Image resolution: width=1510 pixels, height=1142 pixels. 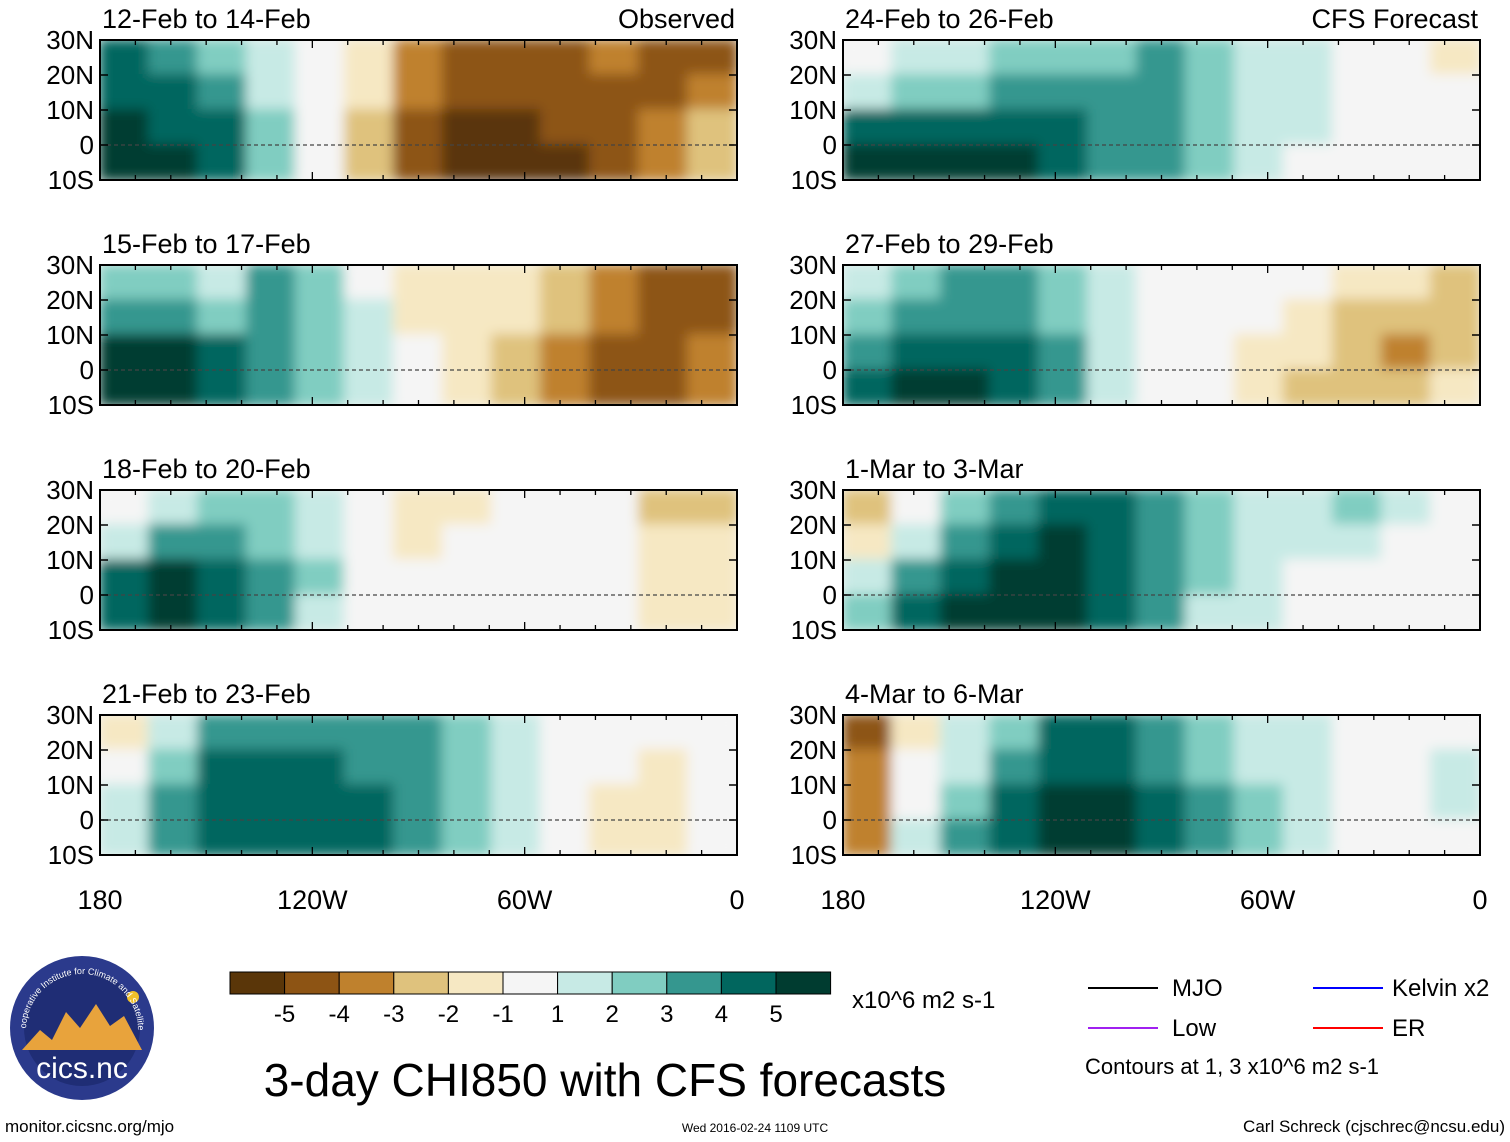 I want to click on colorbar-tick-label: 1, so click(x=557, y=1014).